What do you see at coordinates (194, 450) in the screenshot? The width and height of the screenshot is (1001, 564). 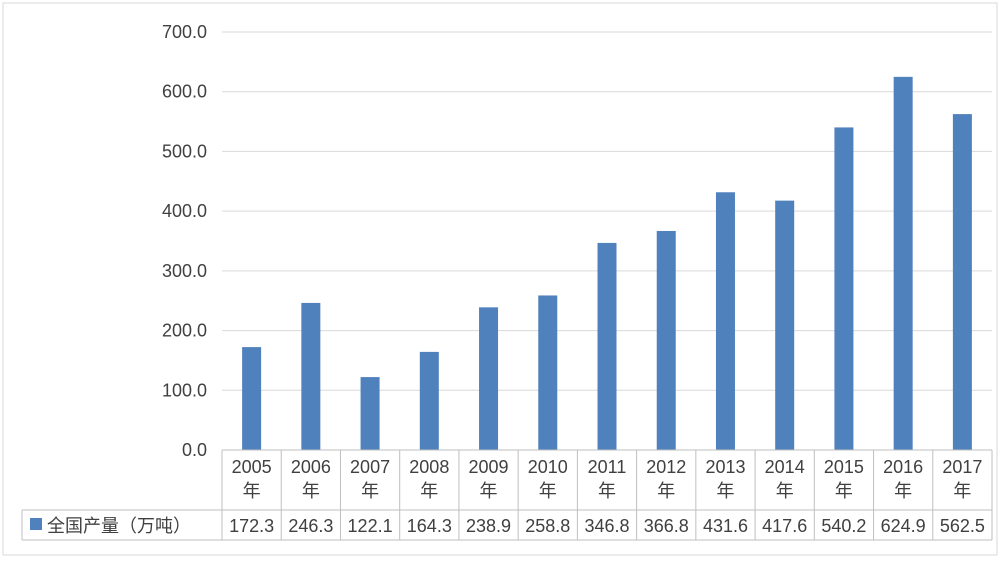 I see `y-tick-label: 0.0` at bounding box center [194, 450].